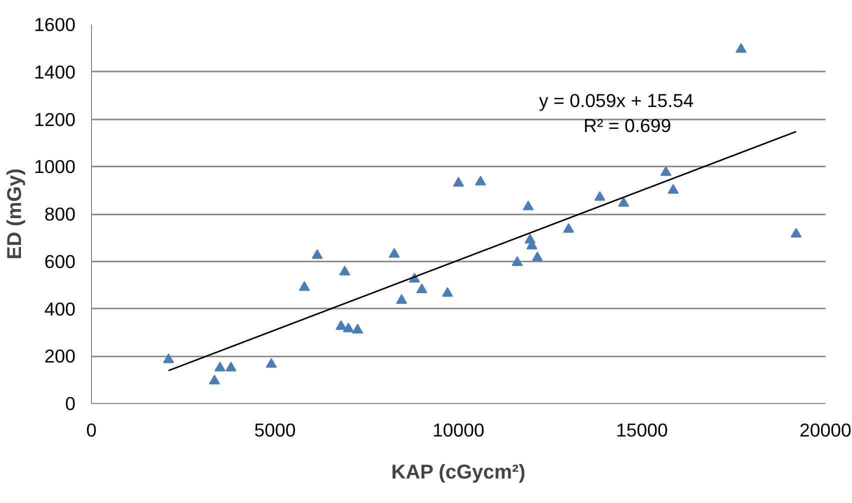 The width and height of the screenshot is (852, 503). What do you see at coordinates (70, 403) in the screenshot?
I see `y-tick-label: 0` at bounding box center [70, 403].